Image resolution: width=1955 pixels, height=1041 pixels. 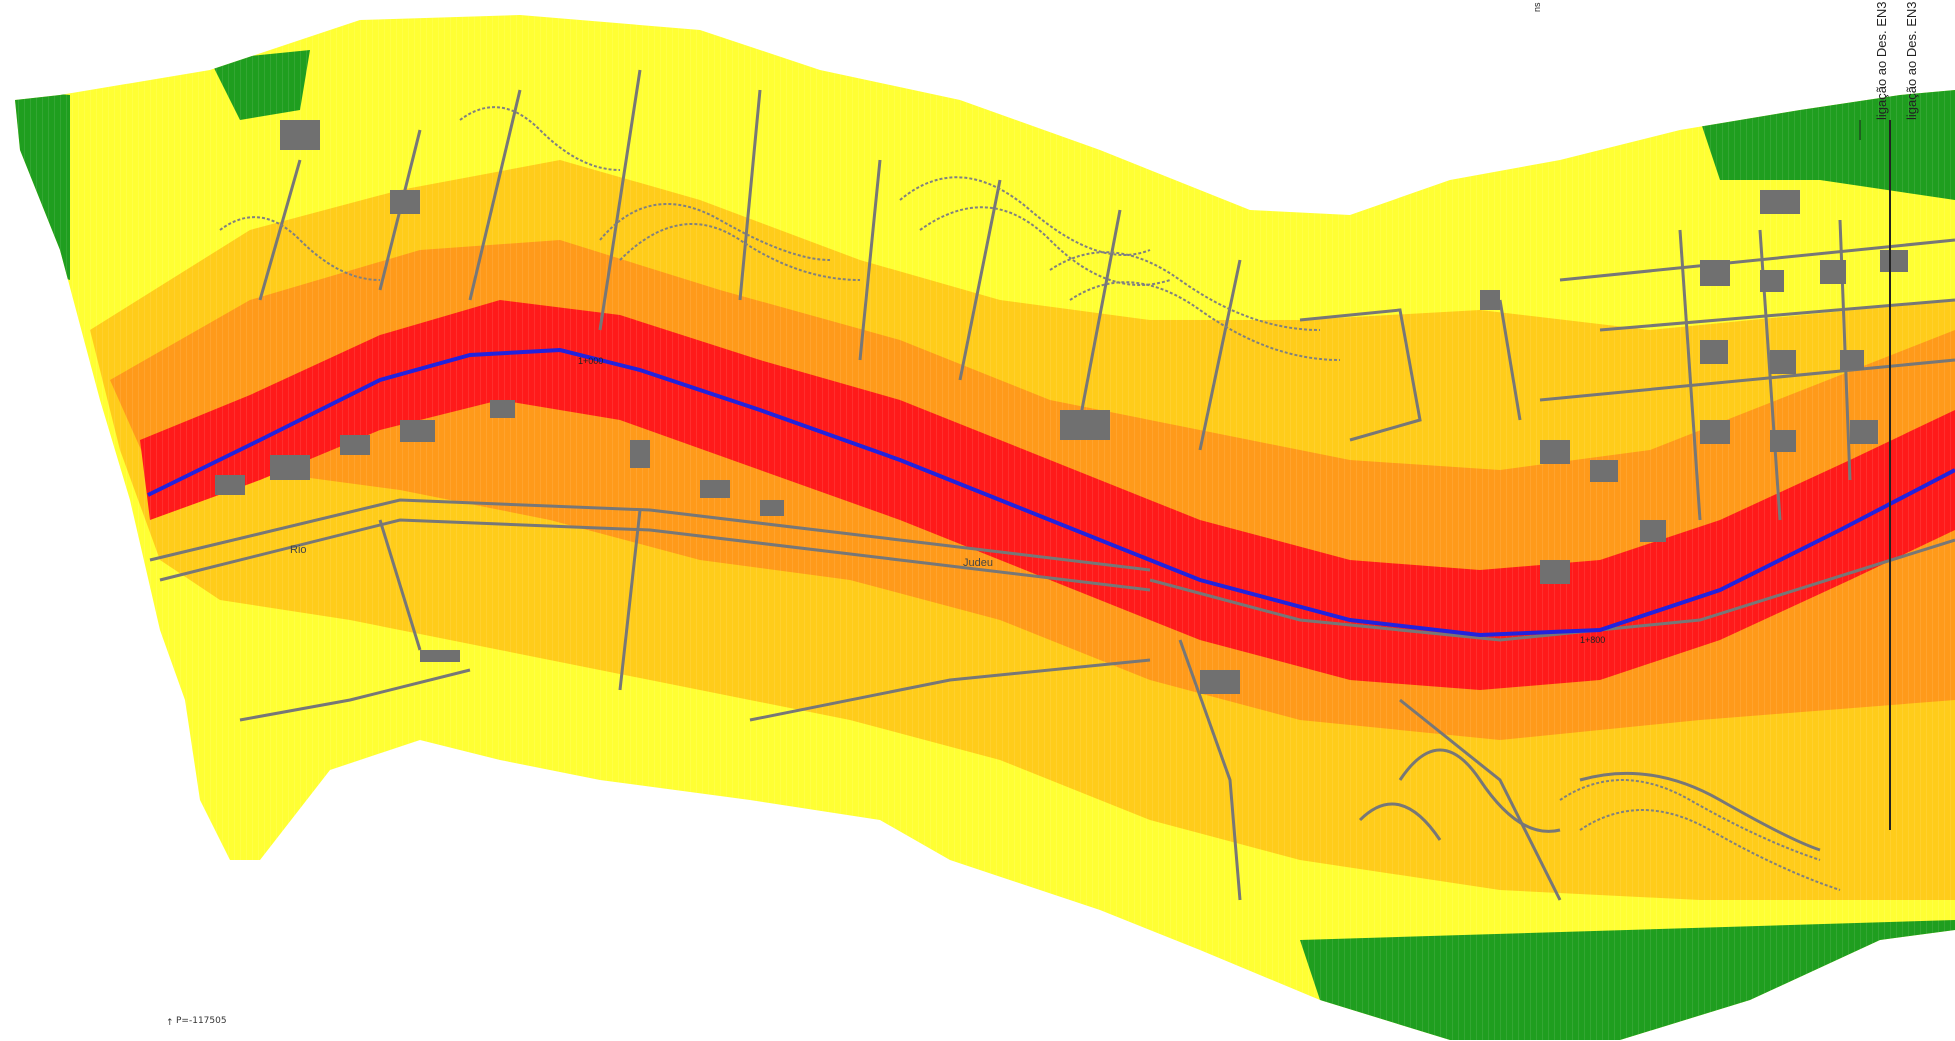 I want to click on chainage-label: 1+000, so click(x=590, y=361).